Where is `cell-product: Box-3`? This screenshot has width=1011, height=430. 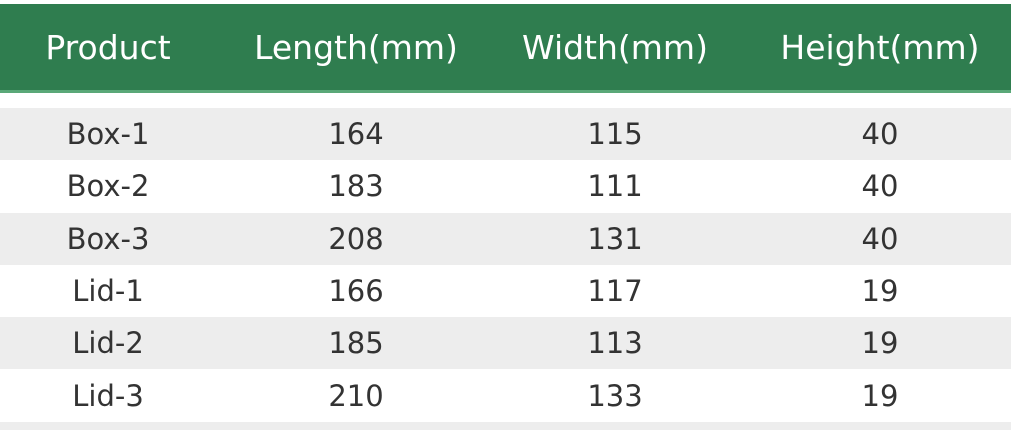
cell-product: Box-3 is located at coordinates (108, 238).